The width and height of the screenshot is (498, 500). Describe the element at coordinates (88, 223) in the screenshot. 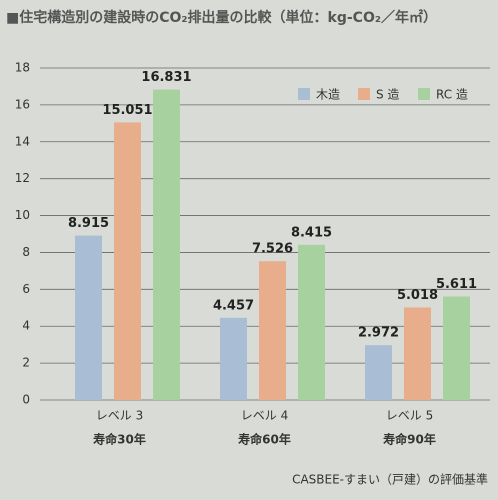

I see `value-label: 8.915` at that location.